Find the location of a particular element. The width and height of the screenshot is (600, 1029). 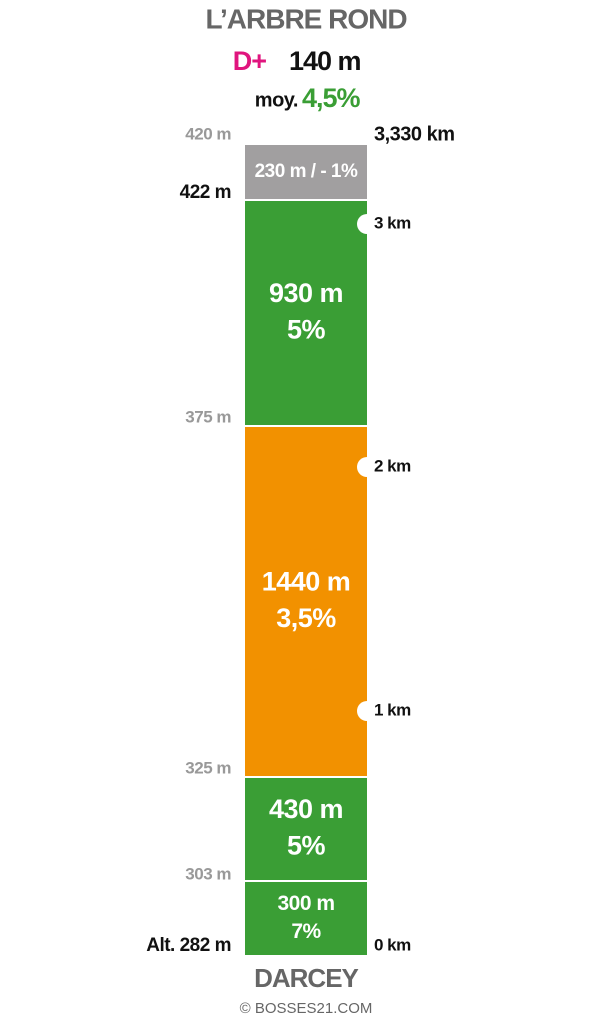

gain: 140 m is located at coordinates (325, 61).